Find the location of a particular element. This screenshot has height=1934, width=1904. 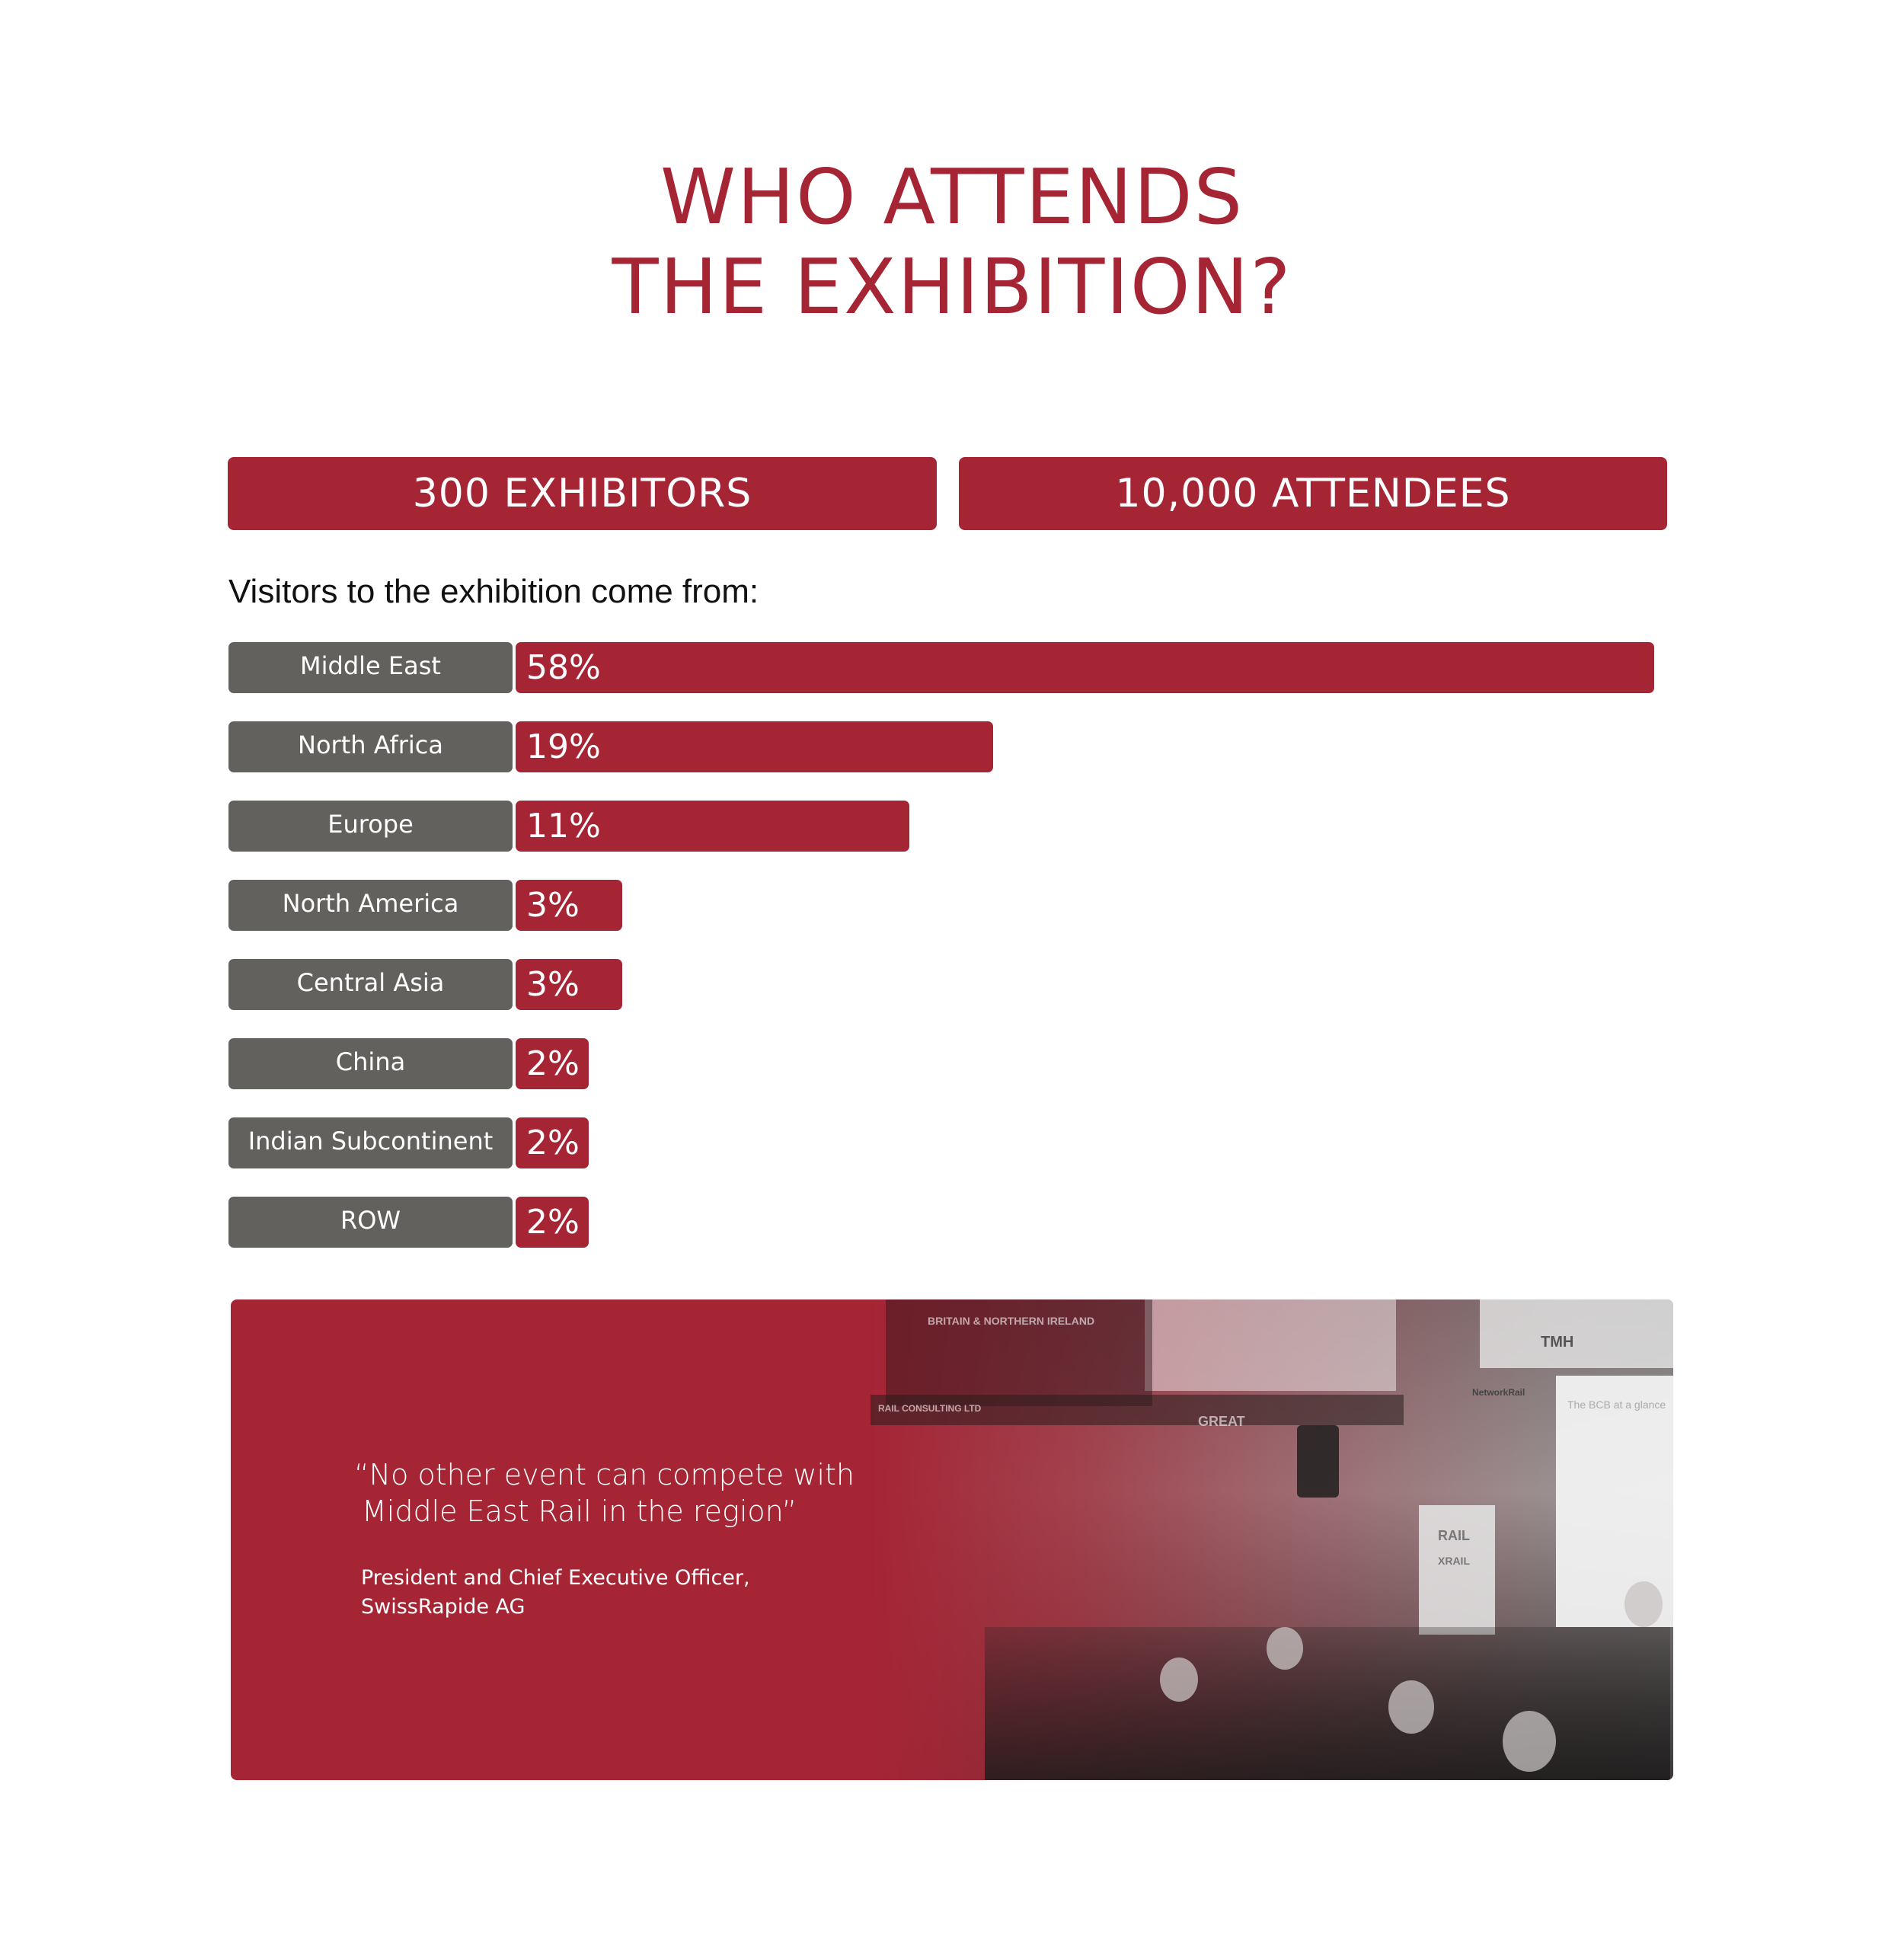

exhibitors-stat-text: 300 EXHIBITORS is located at coordinates (582, 493).